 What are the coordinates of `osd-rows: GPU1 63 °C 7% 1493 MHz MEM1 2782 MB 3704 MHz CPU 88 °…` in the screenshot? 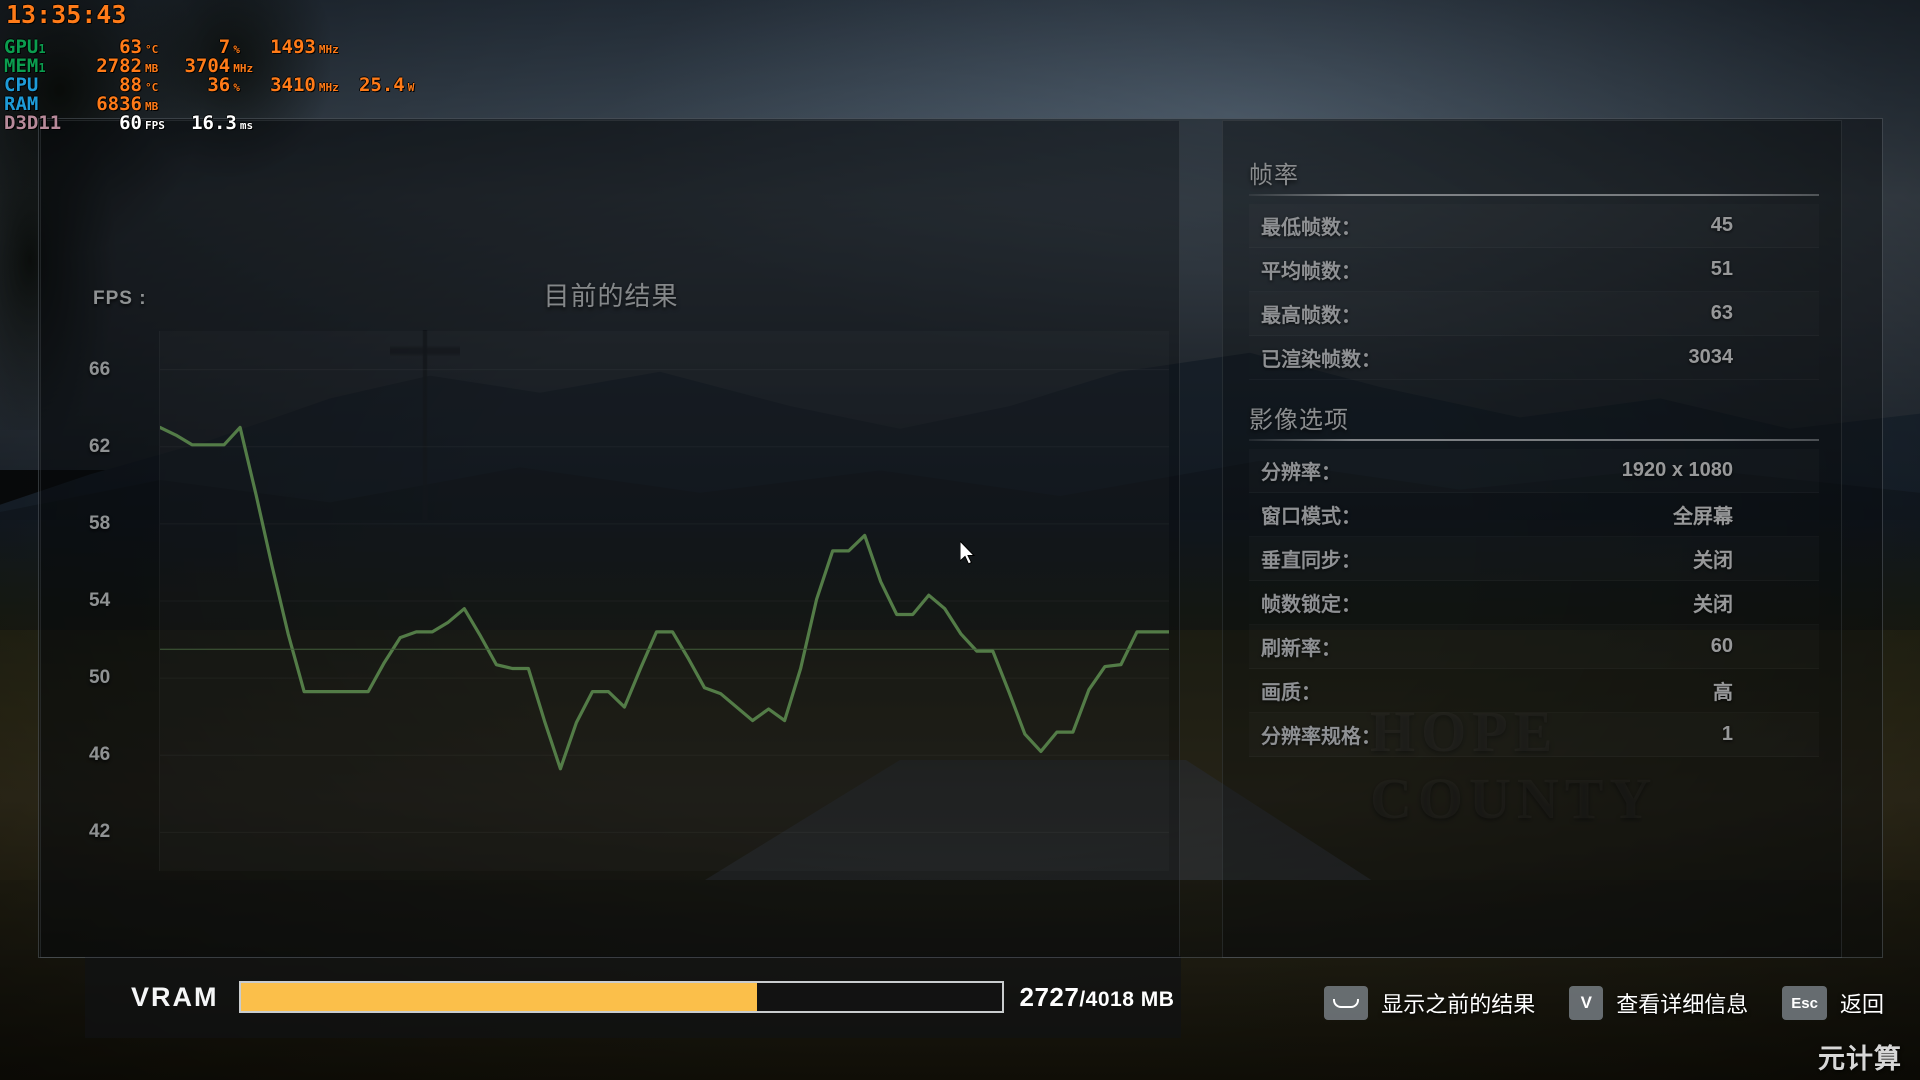 It's located at (209, 85).